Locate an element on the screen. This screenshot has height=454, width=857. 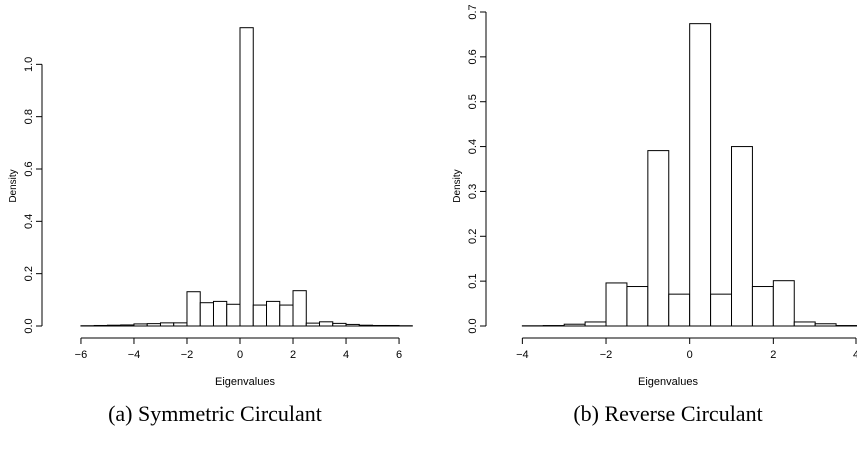
x-tick-label: −6 is located at coordinates (81, 355).